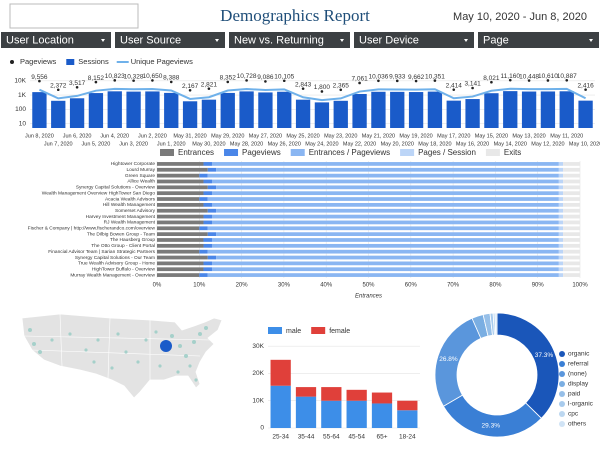 Image resolution: width=600 pixels, height=450 pixels. Describe the element at coordinates (496, 40) in the screenshot. I see `filter-label: Page` at that location.